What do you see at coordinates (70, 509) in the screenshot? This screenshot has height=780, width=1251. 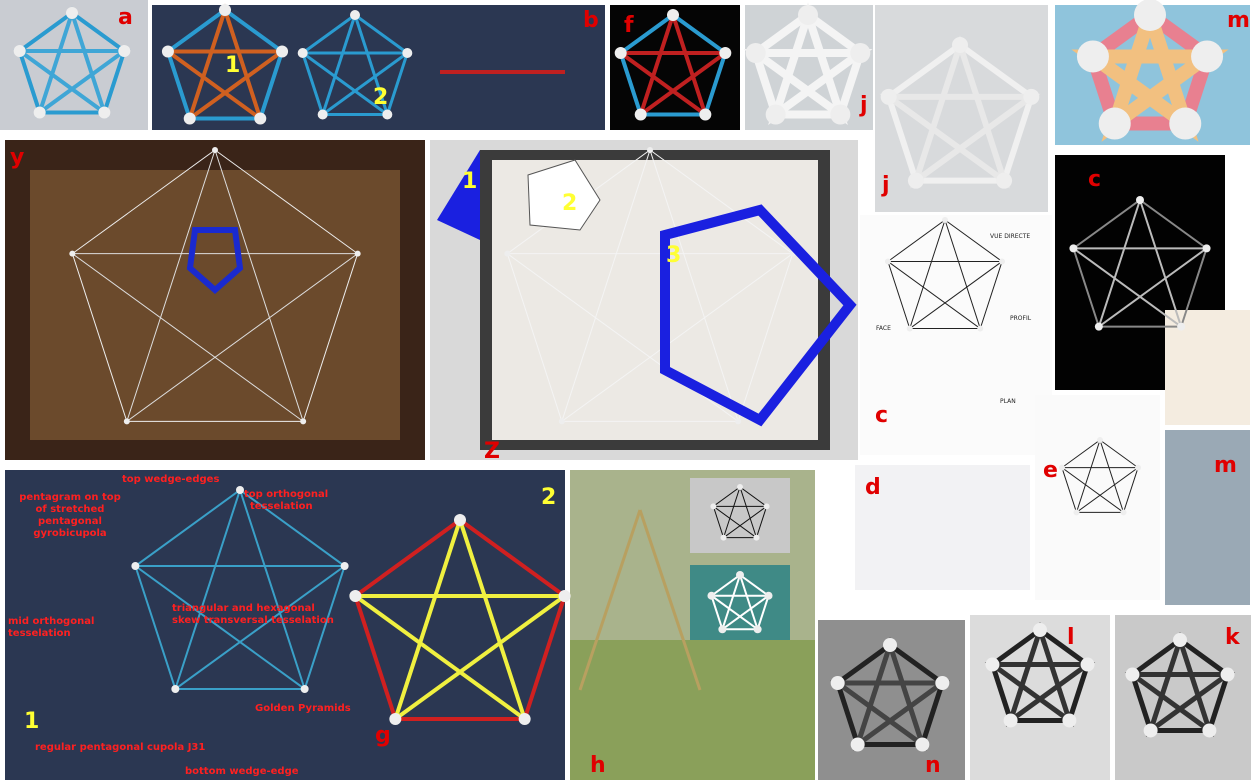 I see `annotation: of stretched` at bounding box center [70, 509].